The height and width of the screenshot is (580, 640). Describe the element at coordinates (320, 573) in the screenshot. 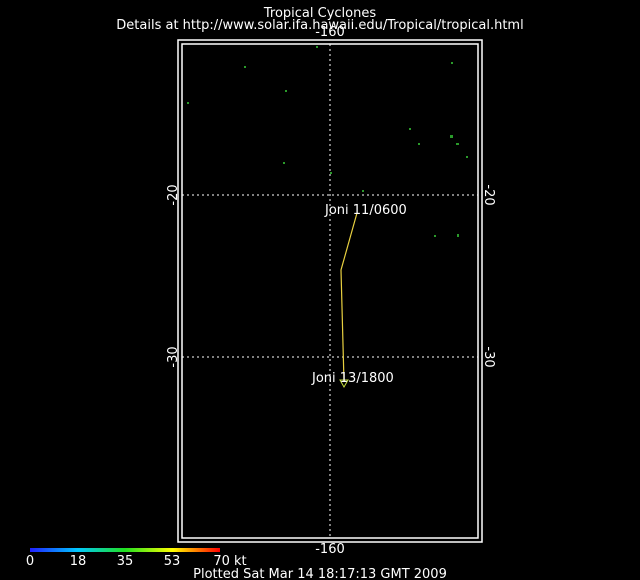

I see `footer: Plotted Sat Mar 14 18:17:13 GMT 2009` at that location.